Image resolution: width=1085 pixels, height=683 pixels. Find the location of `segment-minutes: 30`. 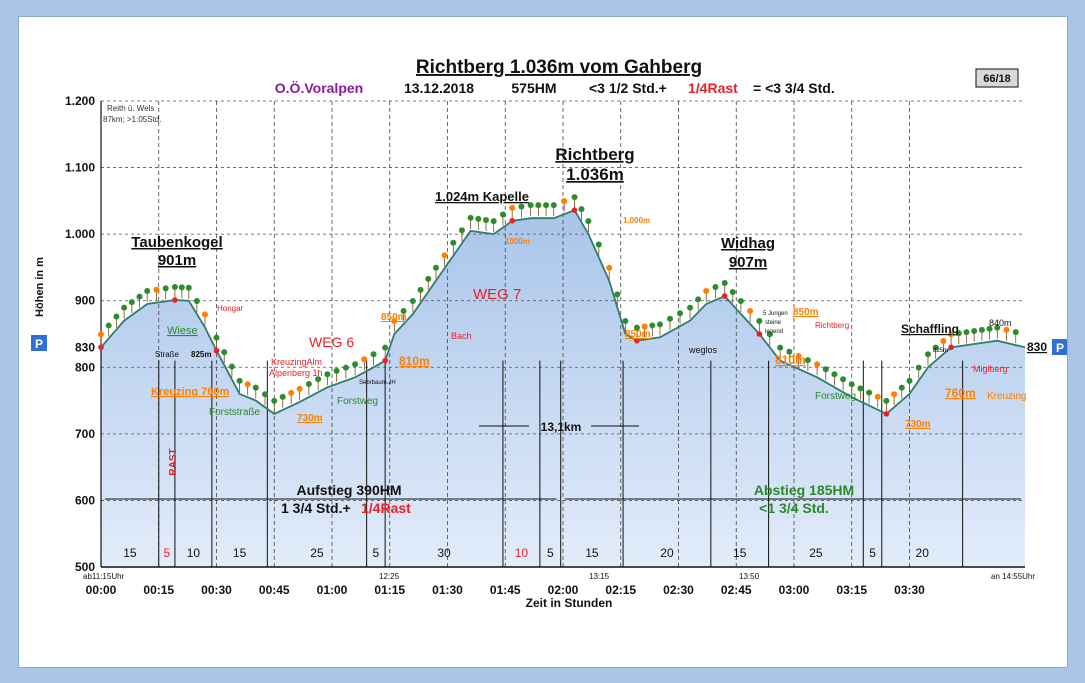

segment-minutes: 30 is located at coordinates (444, 553).